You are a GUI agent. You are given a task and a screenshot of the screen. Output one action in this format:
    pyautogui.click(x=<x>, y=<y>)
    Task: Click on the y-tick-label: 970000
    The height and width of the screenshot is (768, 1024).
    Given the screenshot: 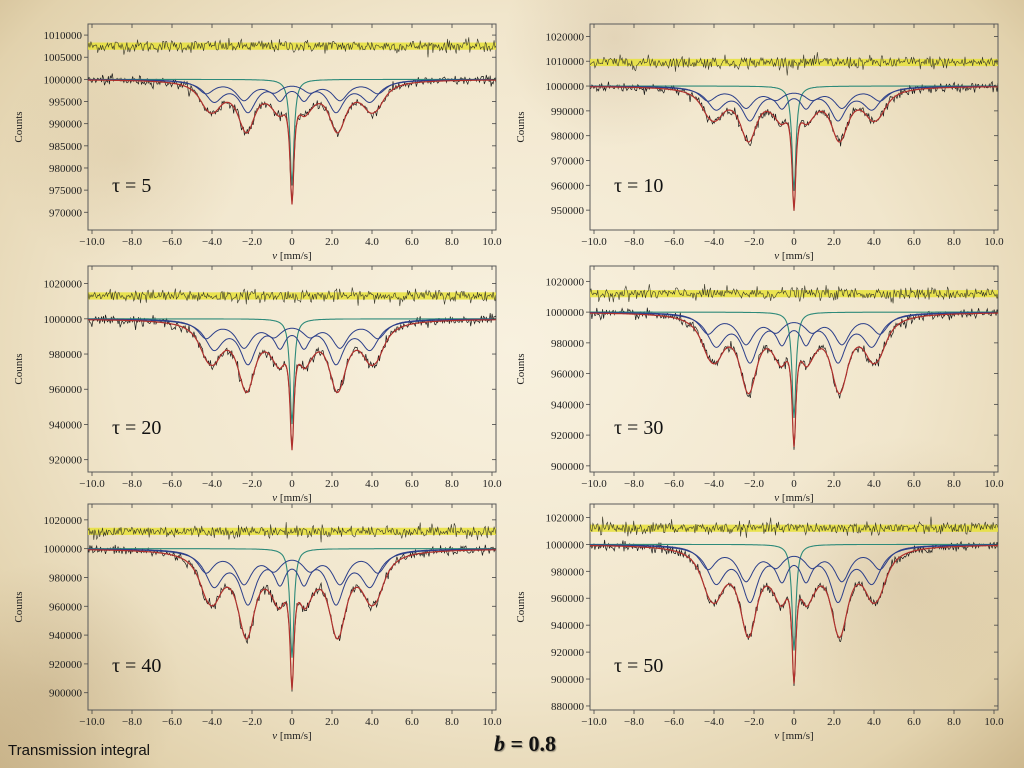 What is the action you would take?
    pyautogui.click(x=568, y=162)
    